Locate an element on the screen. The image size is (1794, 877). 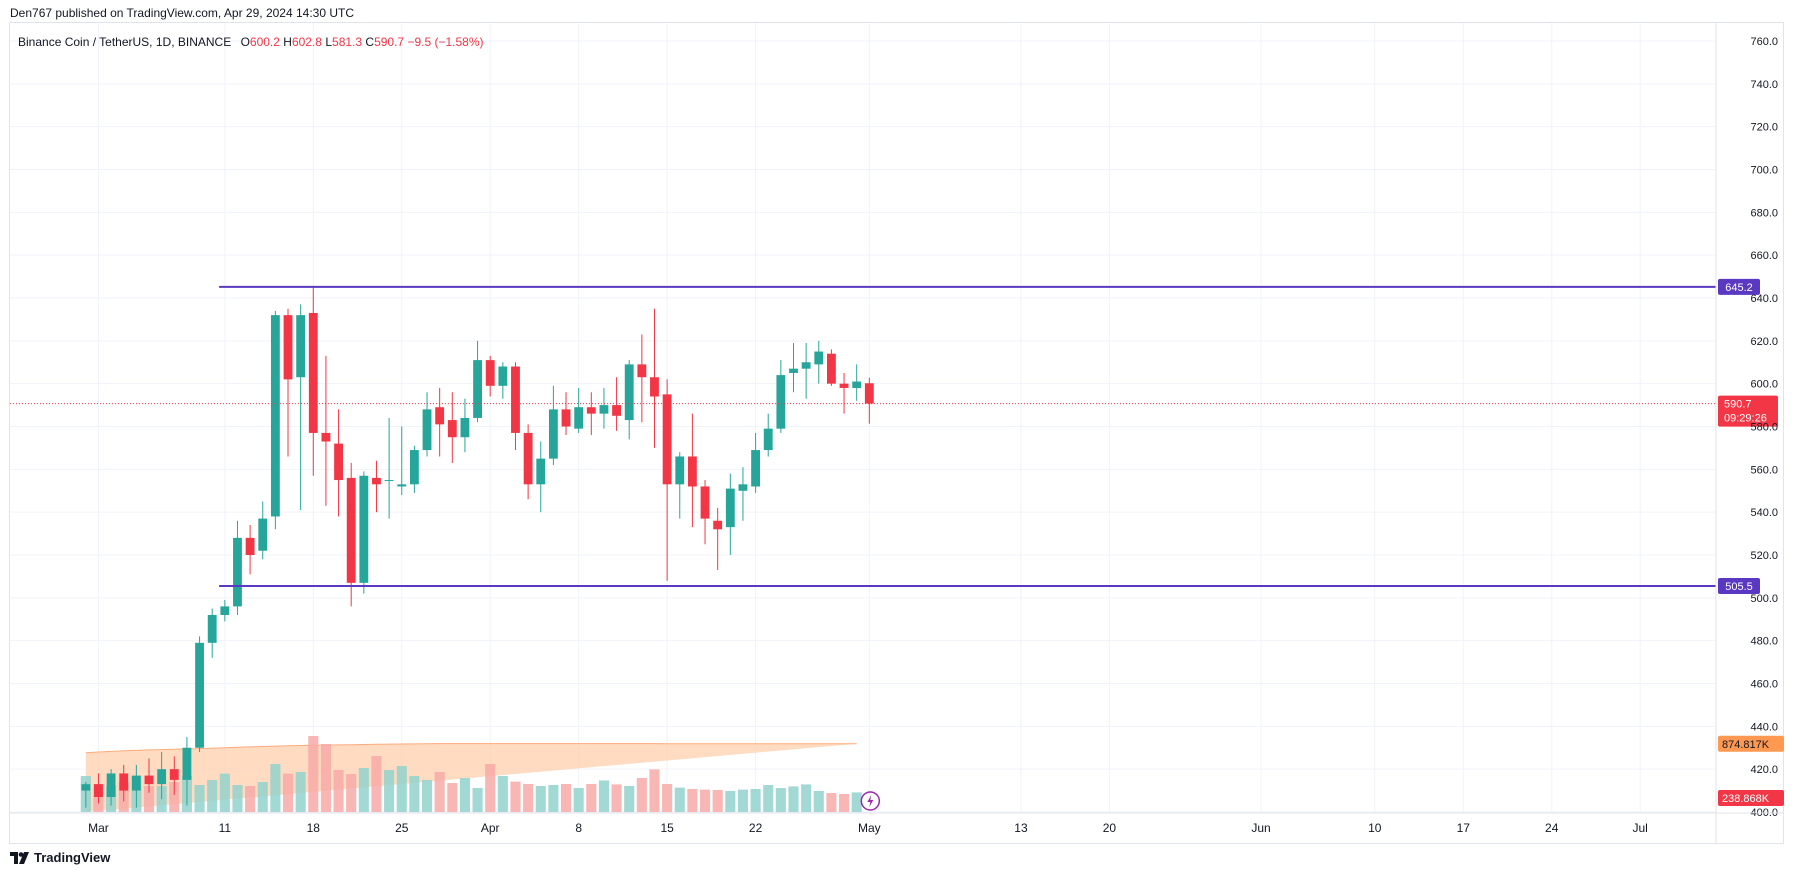
legend-open-label: O is located at coordinates (245, 42).